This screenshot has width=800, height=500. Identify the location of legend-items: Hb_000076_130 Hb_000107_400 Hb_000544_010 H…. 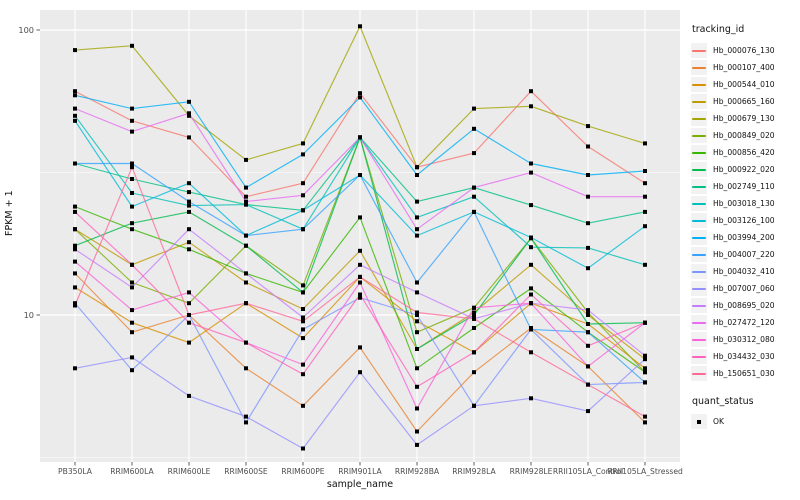
(745, 212).